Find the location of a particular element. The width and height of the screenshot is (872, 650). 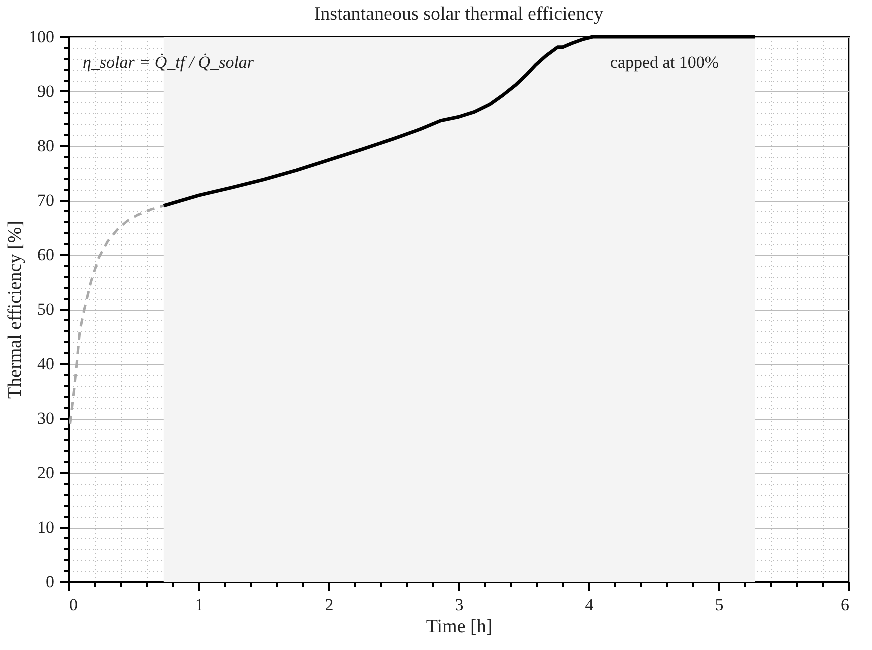

chart-title: Instantaneous solar thermal efficiency is located at coordinates (459, 14).